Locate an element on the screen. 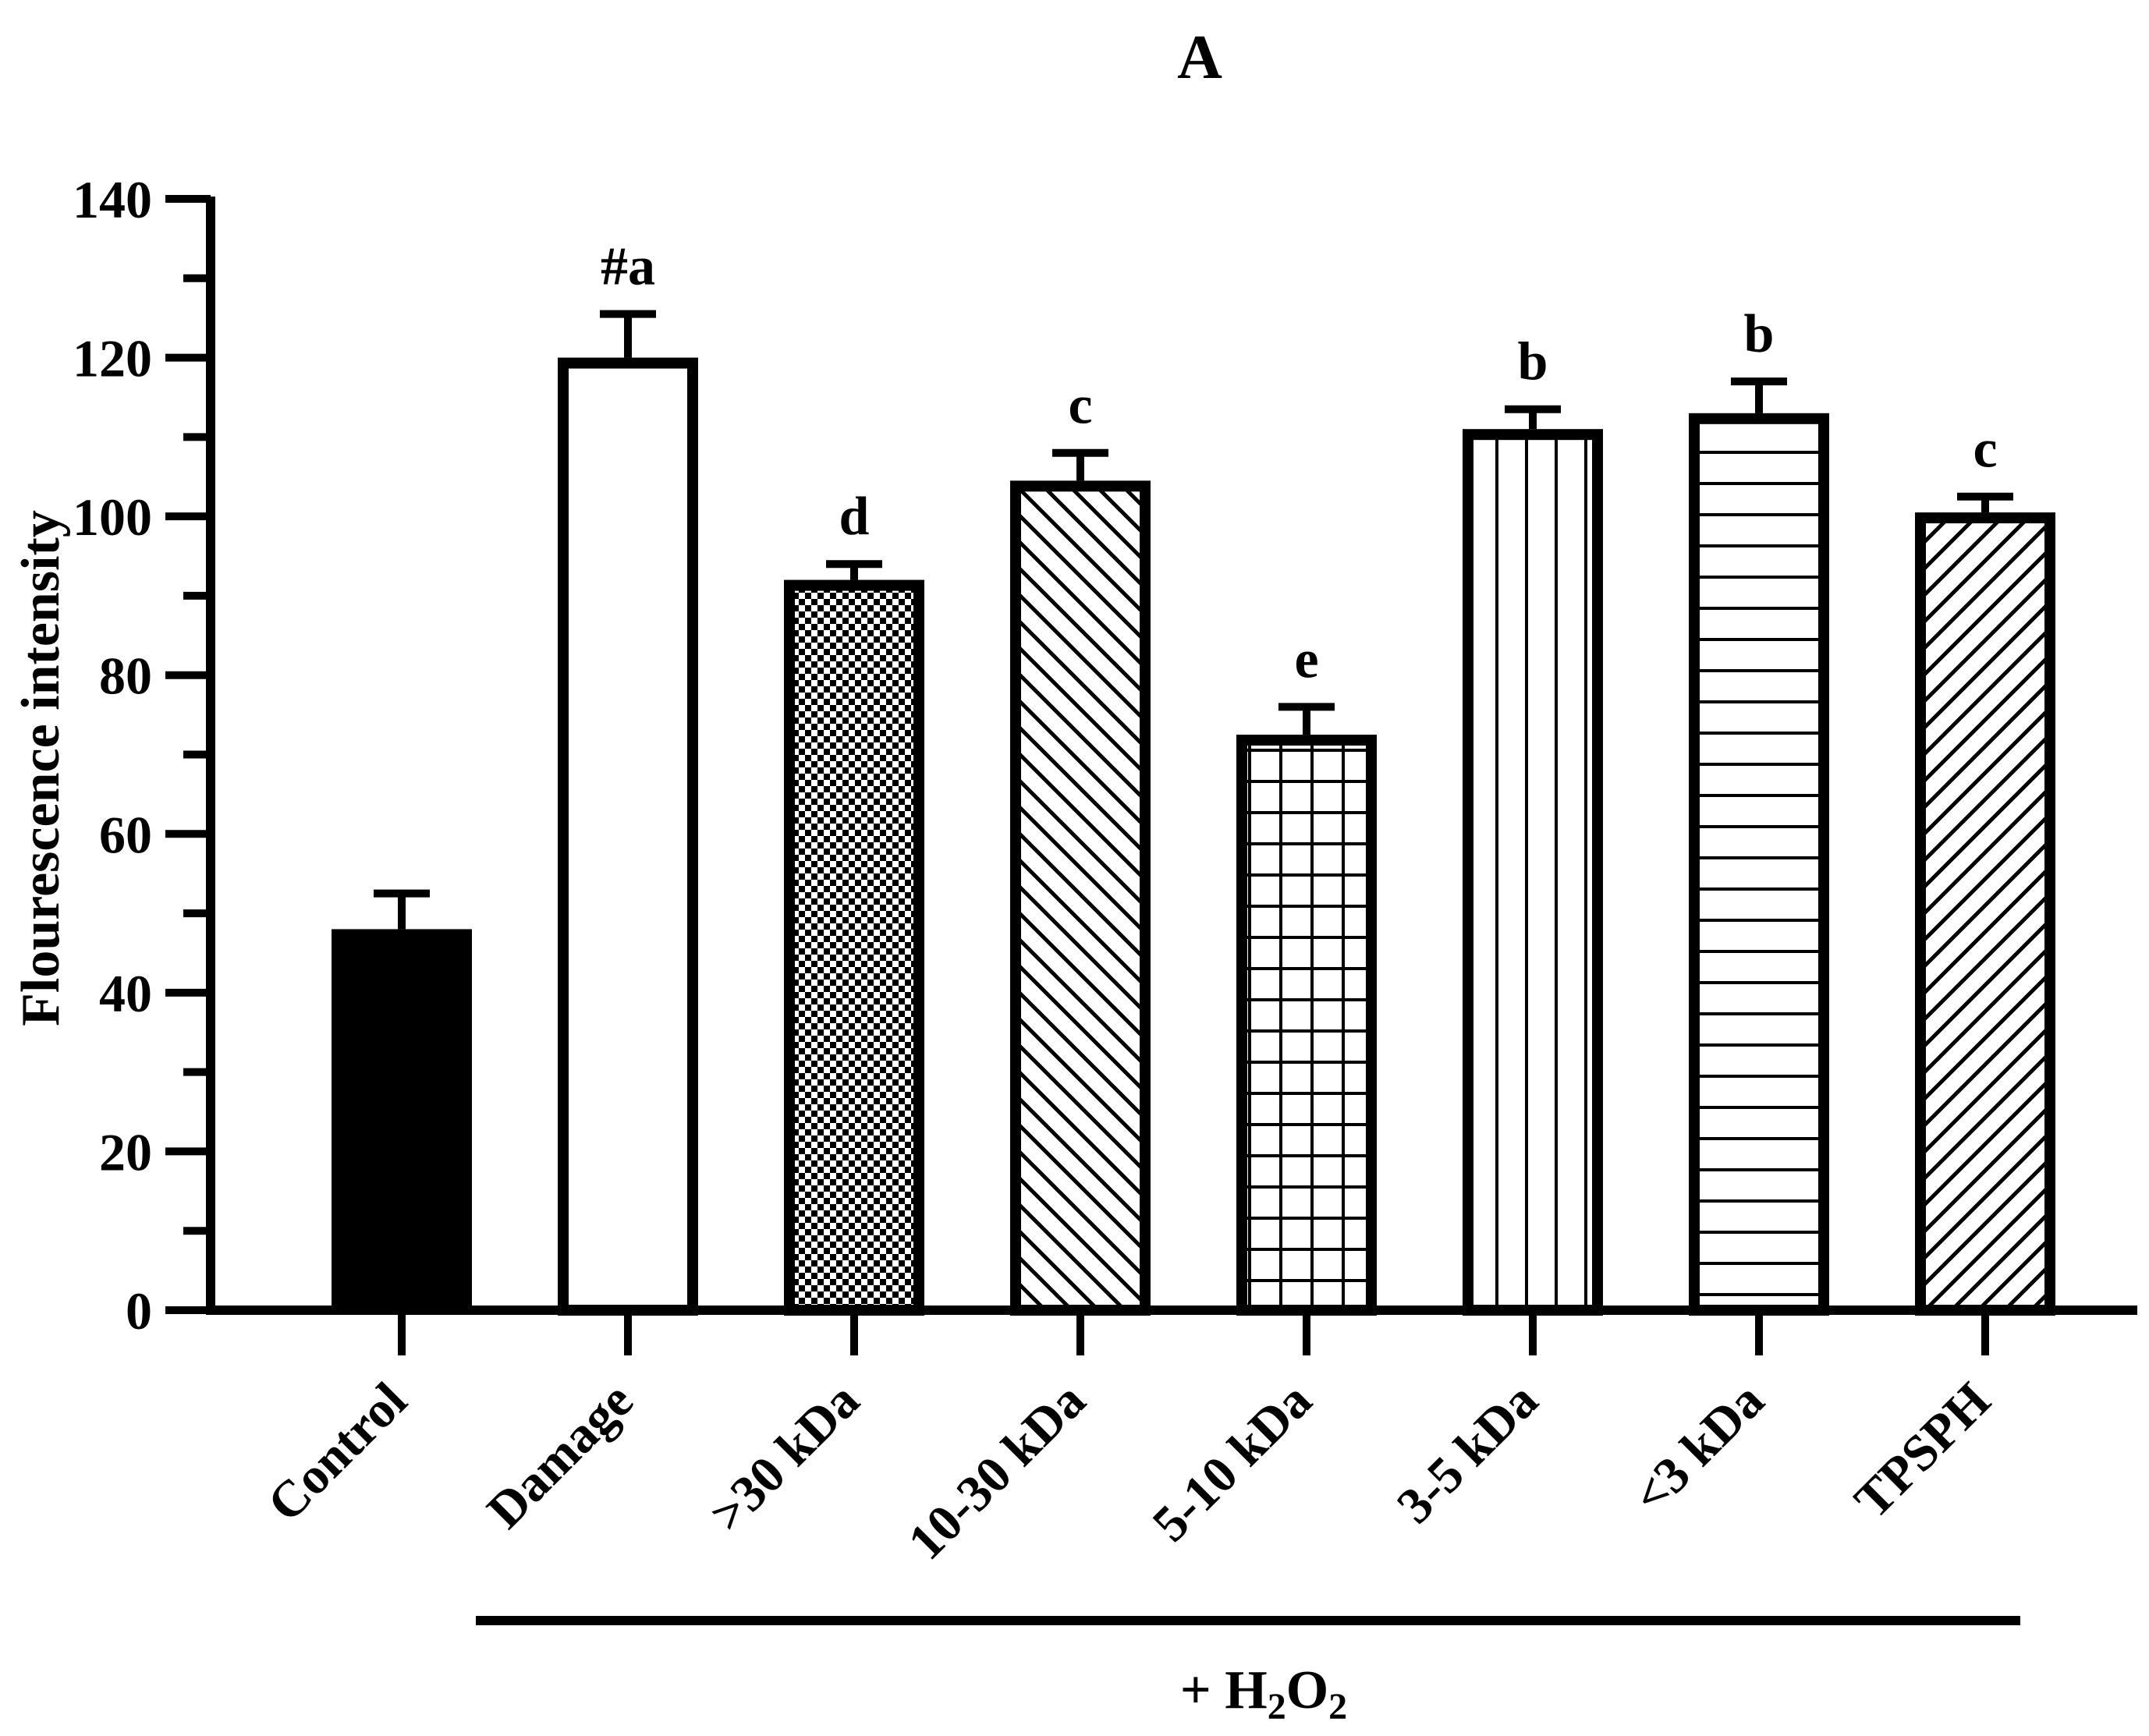 This screenshot has width=2149, height=1736. x-label-3-kda: <3 kDa is located at coordinates (1699, 1448).